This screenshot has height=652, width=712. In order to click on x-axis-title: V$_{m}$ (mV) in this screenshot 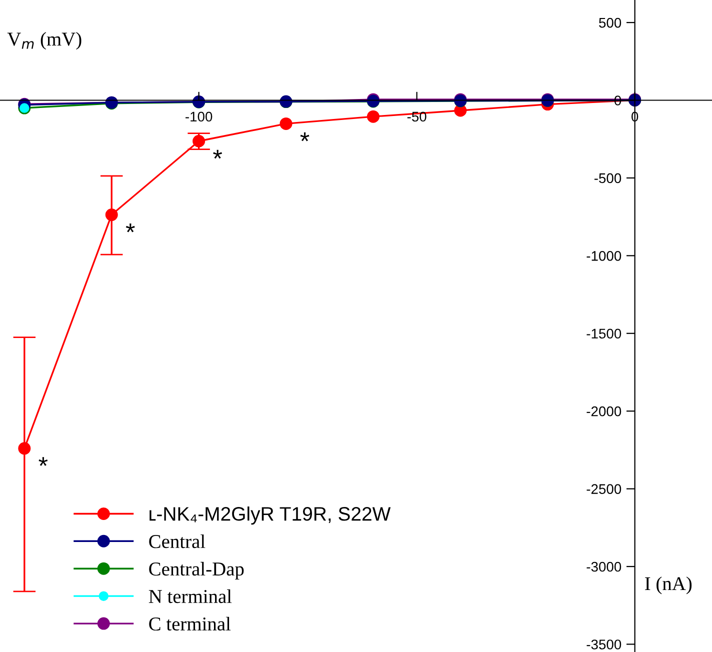, I will do `click(44, 41)`.